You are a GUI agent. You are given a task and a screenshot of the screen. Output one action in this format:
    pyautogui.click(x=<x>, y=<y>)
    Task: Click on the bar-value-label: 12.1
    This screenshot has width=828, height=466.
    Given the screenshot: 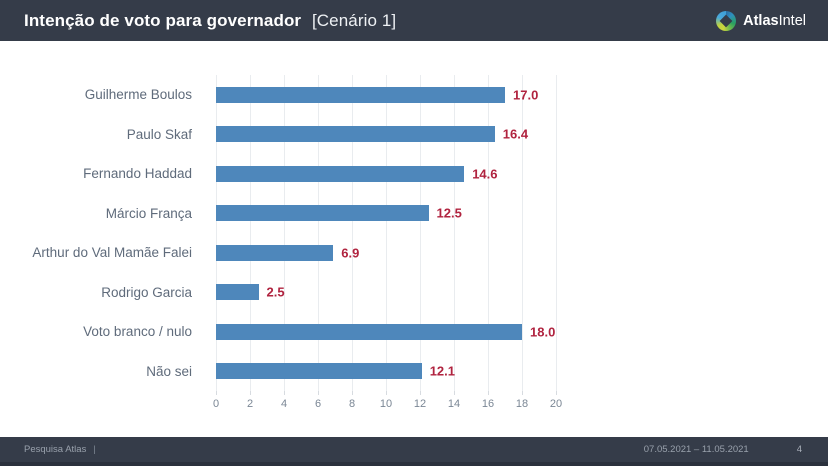 What is the action you would take?
    pyautogui.click(x=442, y=371)
    